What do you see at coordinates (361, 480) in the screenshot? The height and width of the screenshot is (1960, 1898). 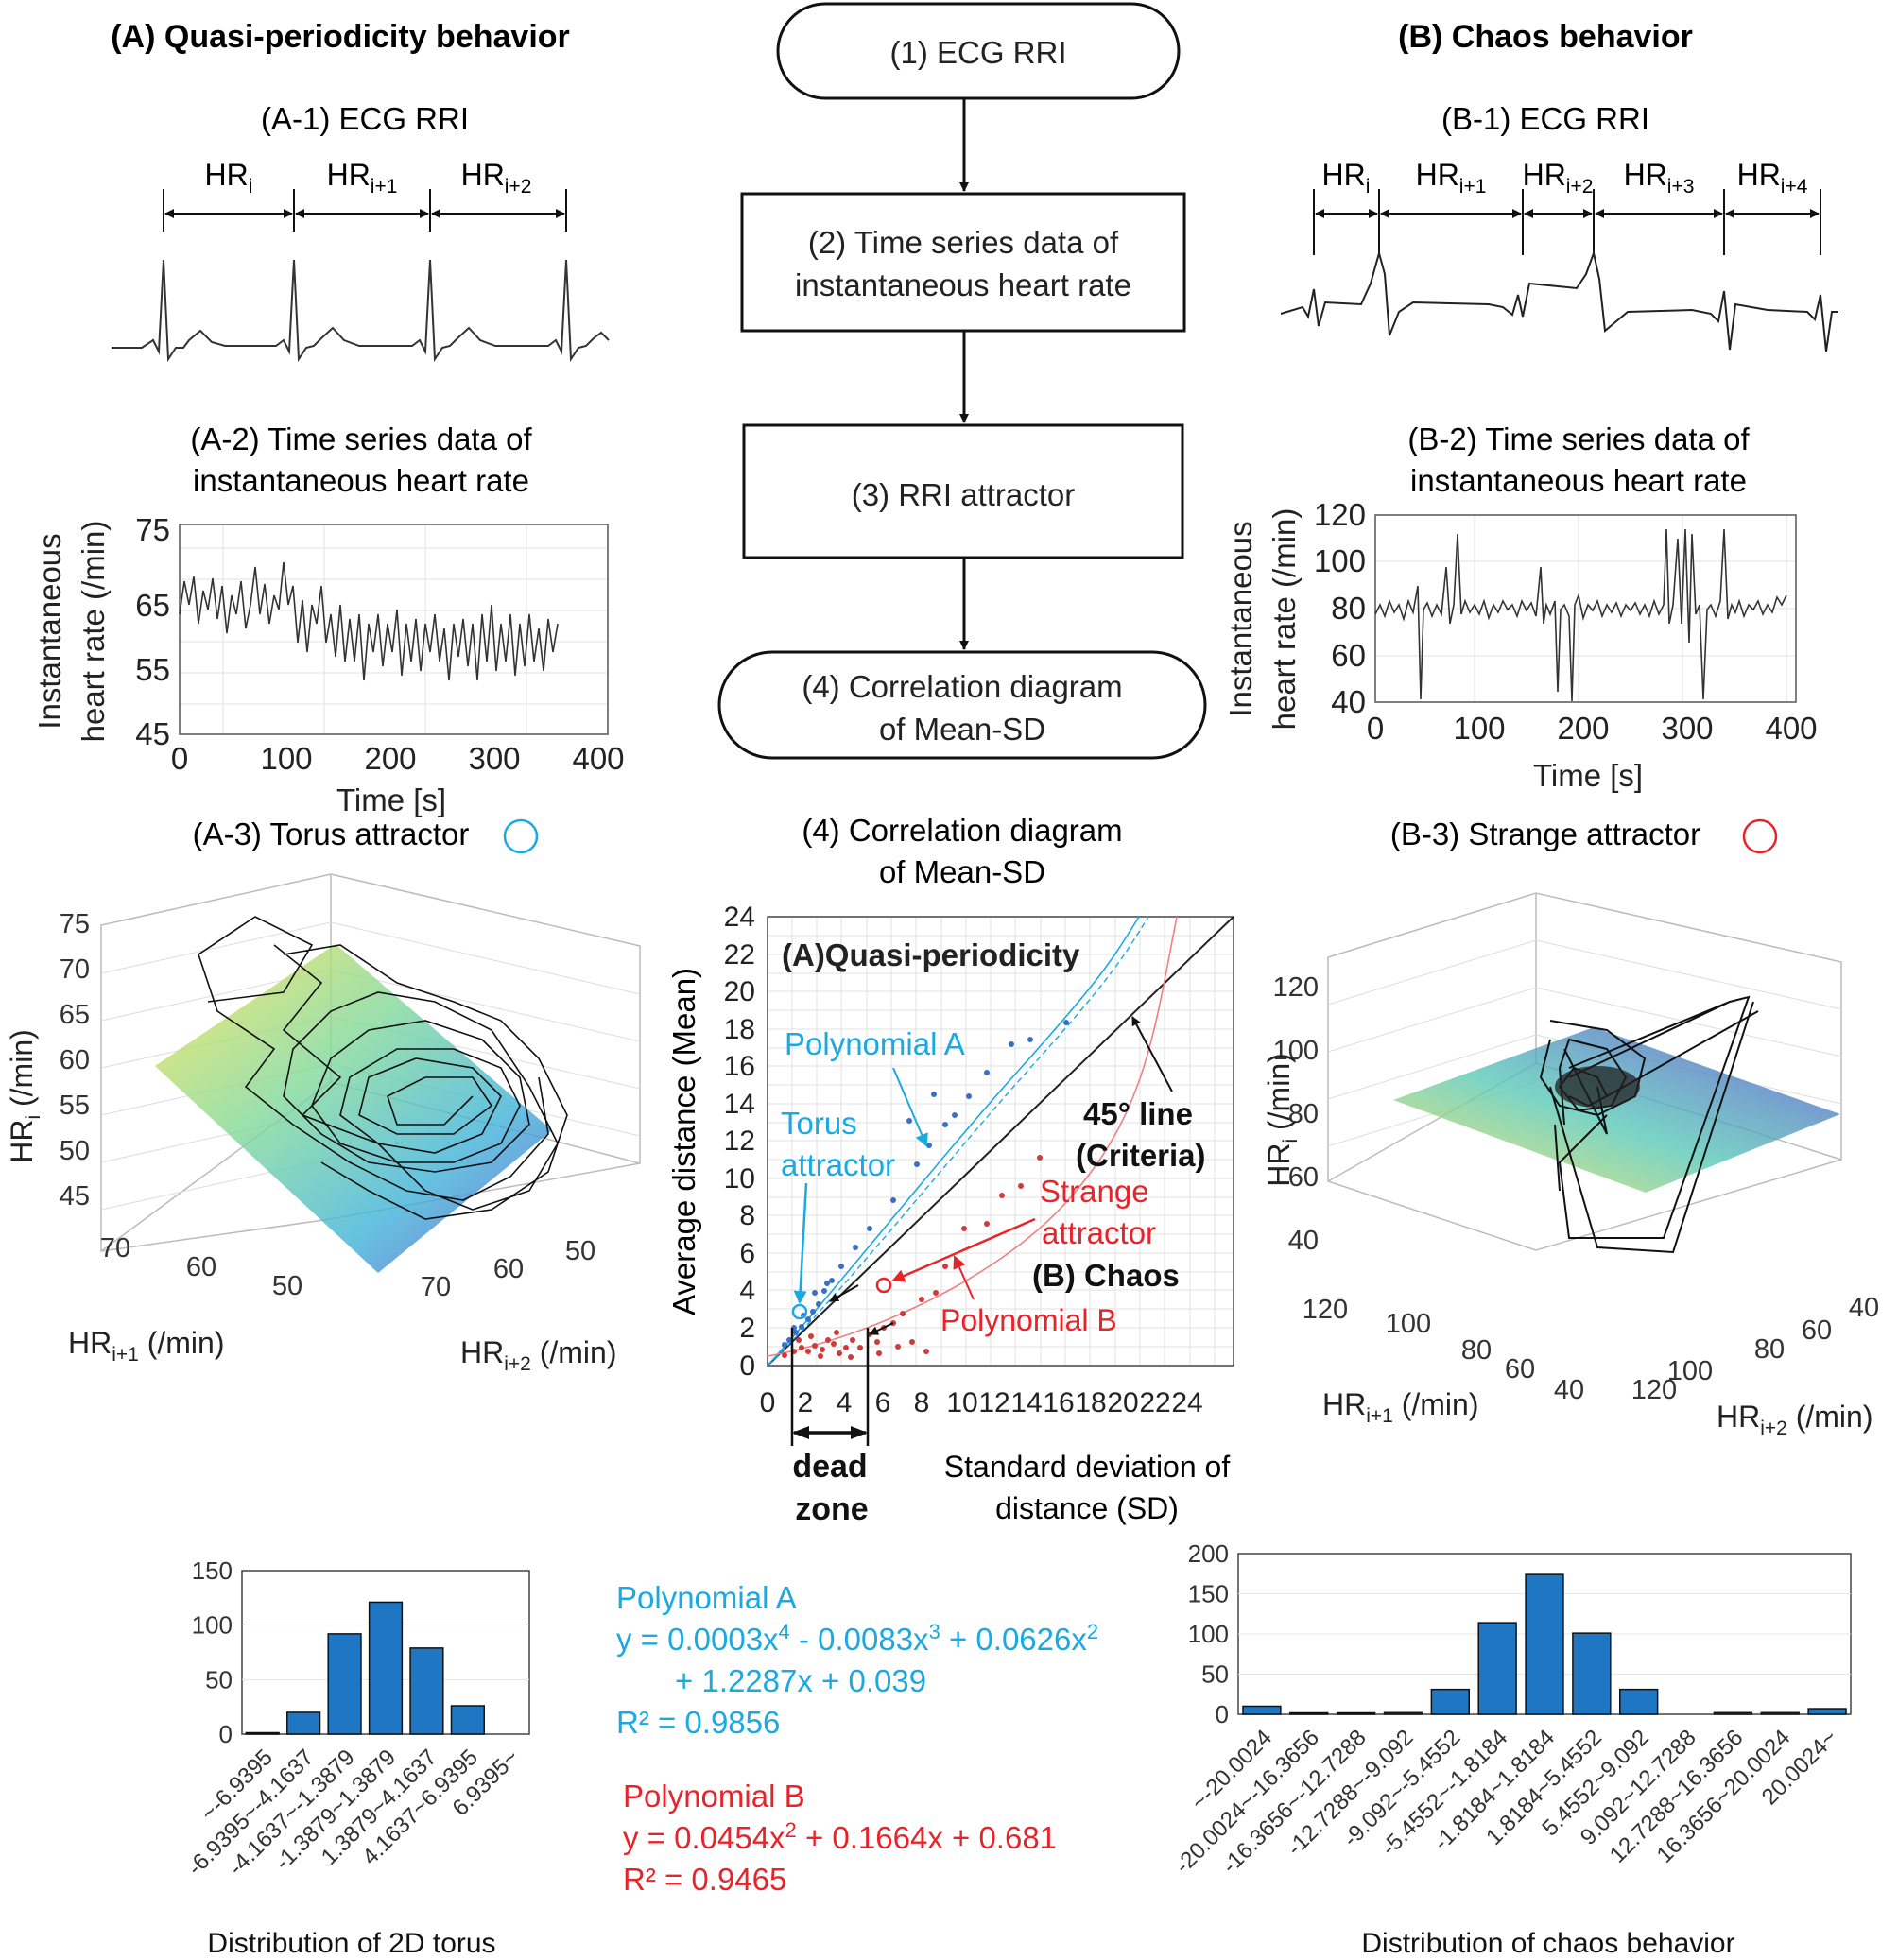 I see `panel-a2-title-2: instantaneous heart rate` at bounding box center [361, 480].